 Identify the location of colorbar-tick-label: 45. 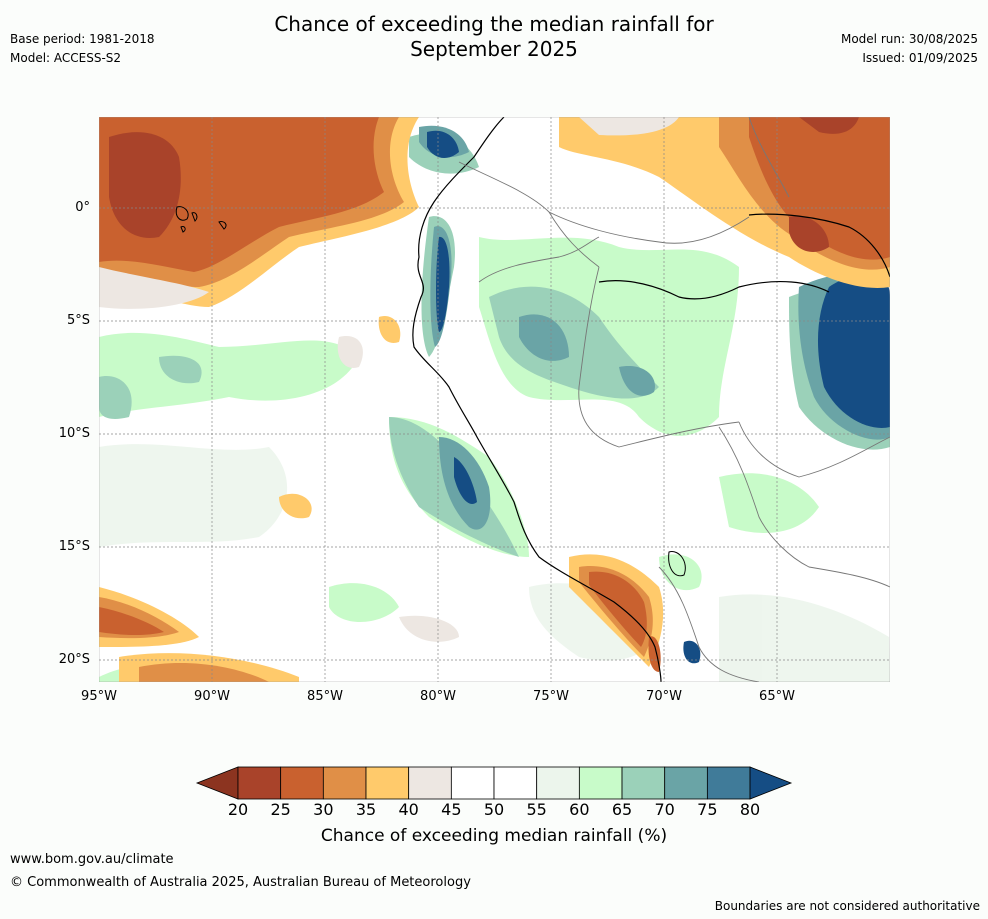
(451, 809).